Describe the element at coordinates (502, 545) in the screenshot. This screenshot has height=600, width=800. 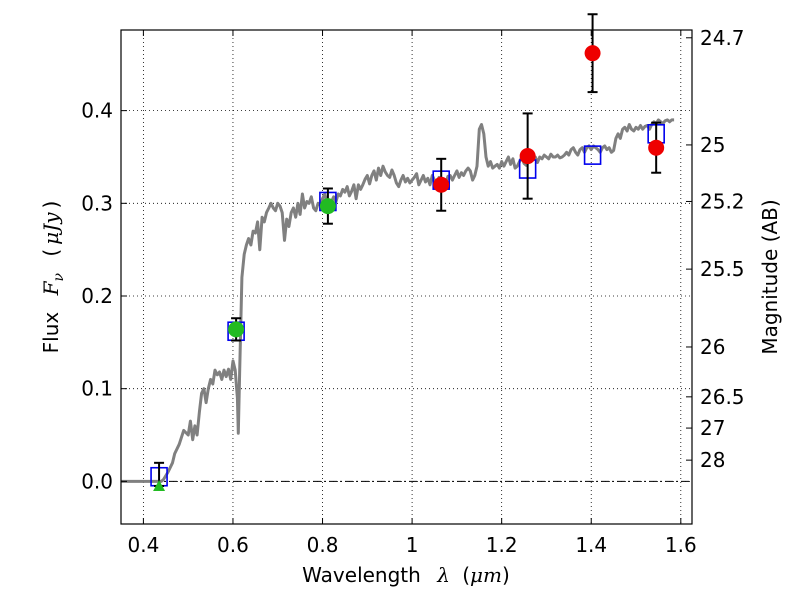
I see `x-tick-label: 1.2` at that location.